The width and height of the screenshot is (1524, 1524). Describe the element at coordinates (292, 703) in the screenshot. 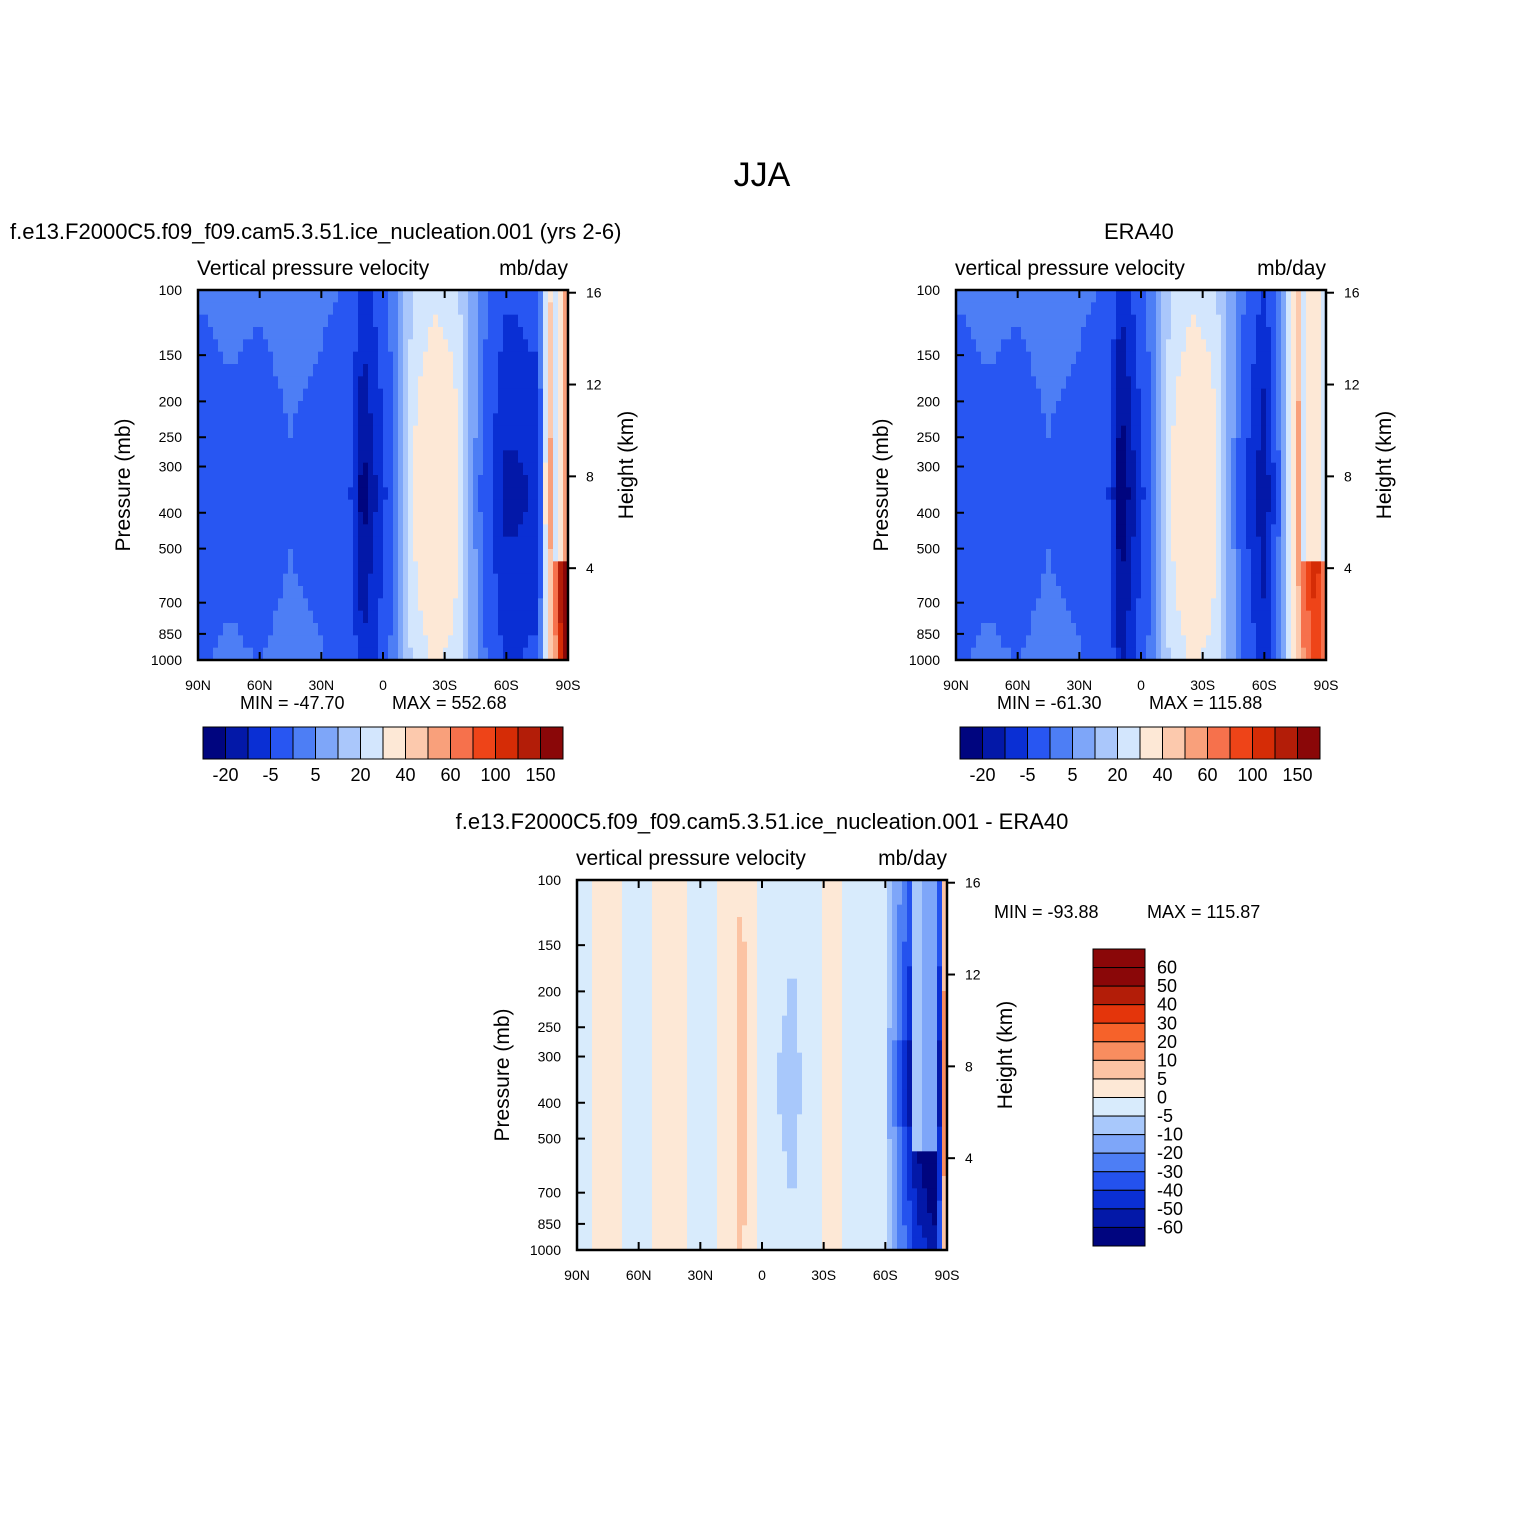

I see `min-label: MIN = -47.70` at that location.